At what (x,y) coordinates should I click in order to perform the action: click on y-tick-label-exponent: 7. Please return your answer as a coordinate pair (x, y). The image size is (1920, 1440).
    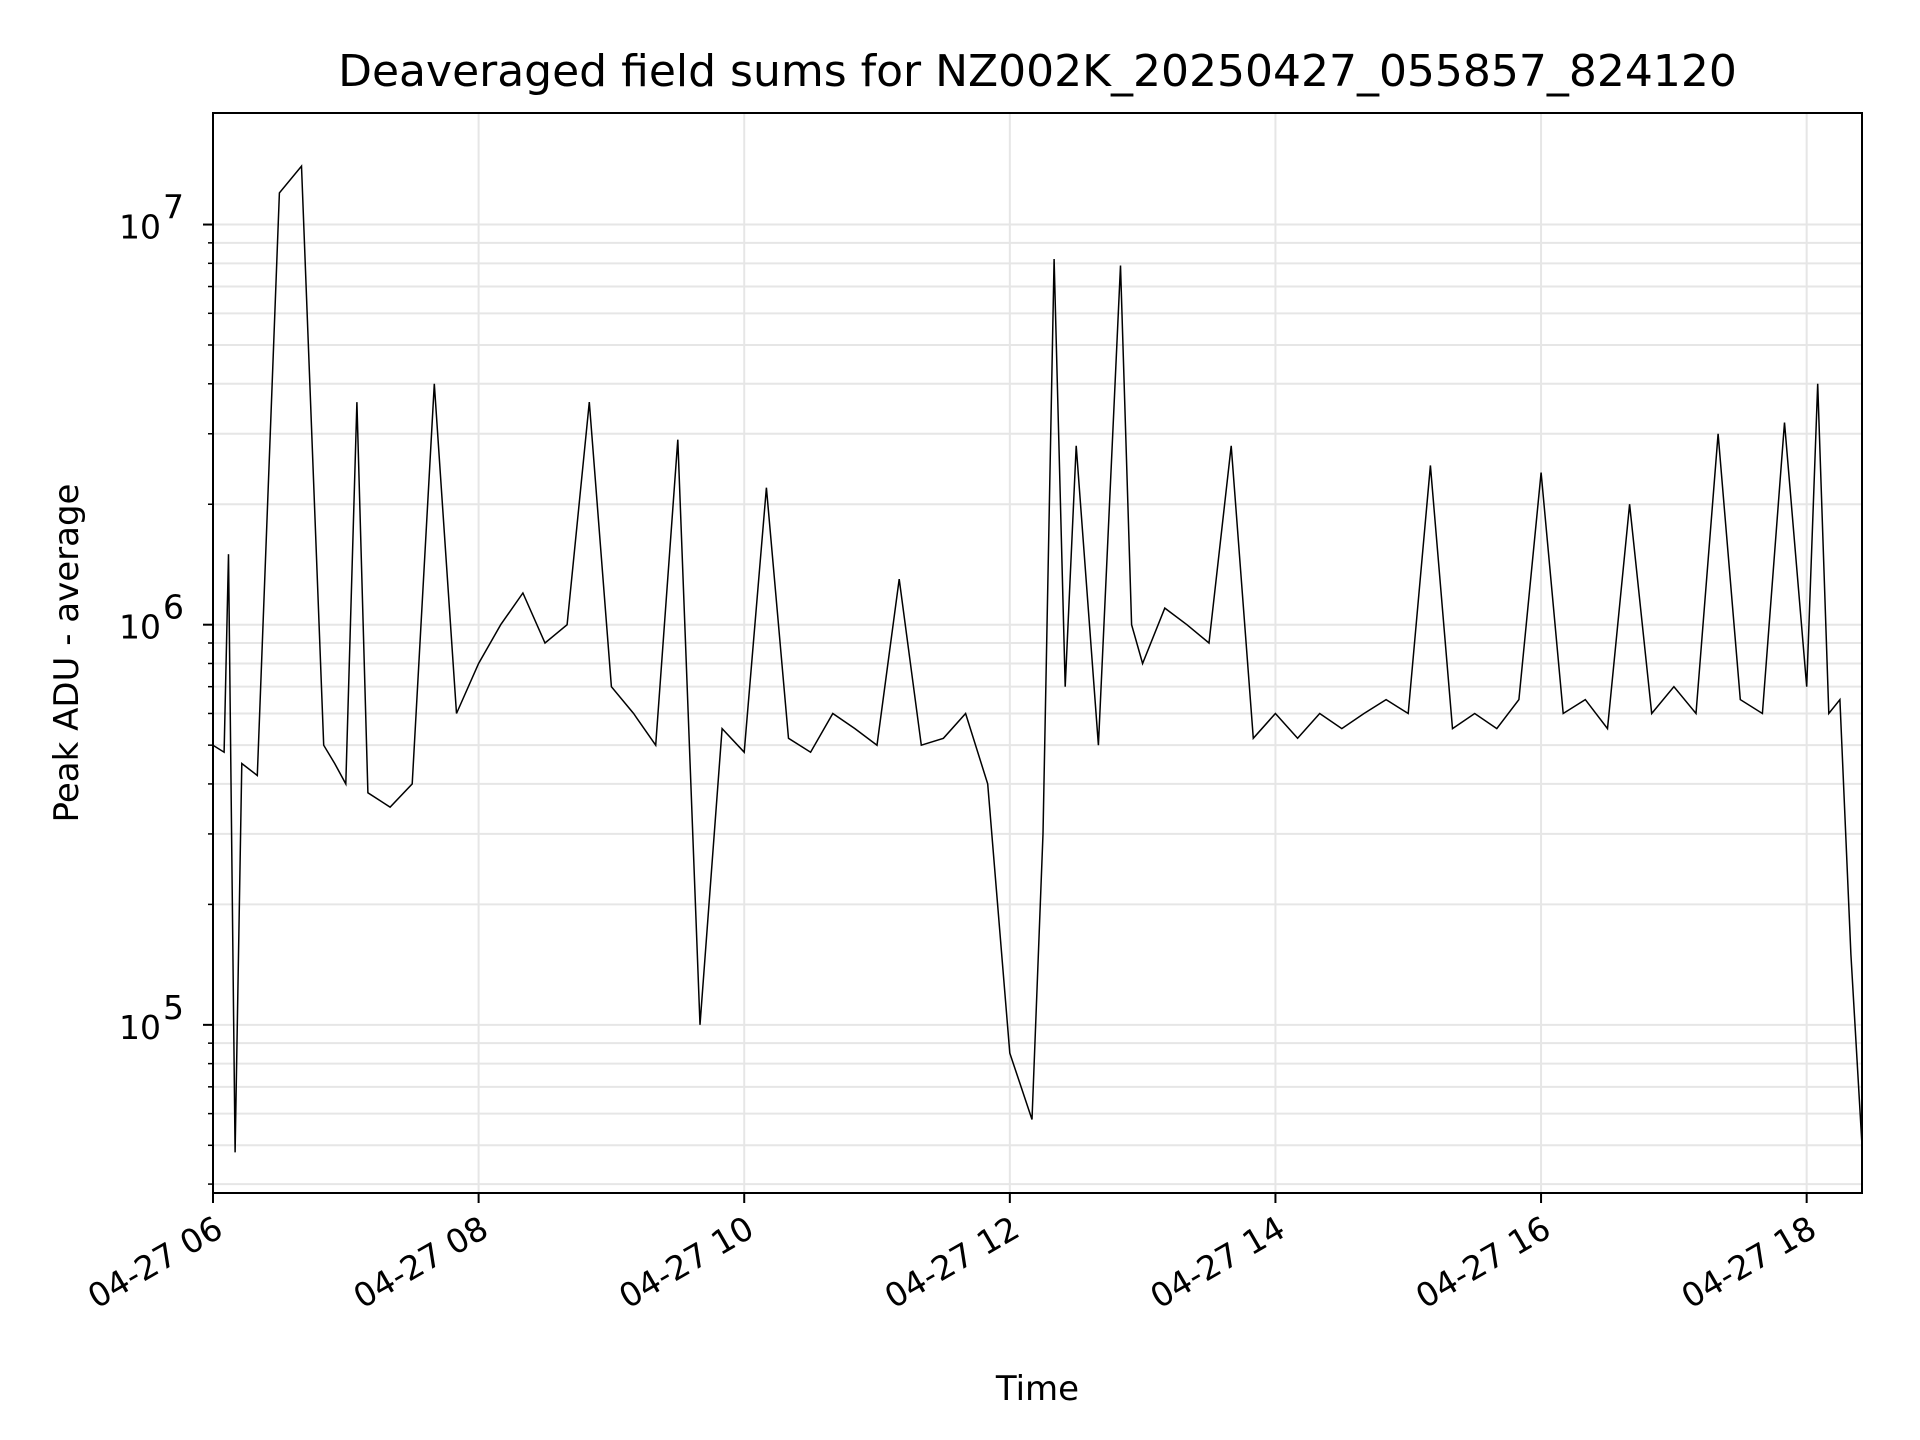
    Looking at the image, I should click on (173, 207).